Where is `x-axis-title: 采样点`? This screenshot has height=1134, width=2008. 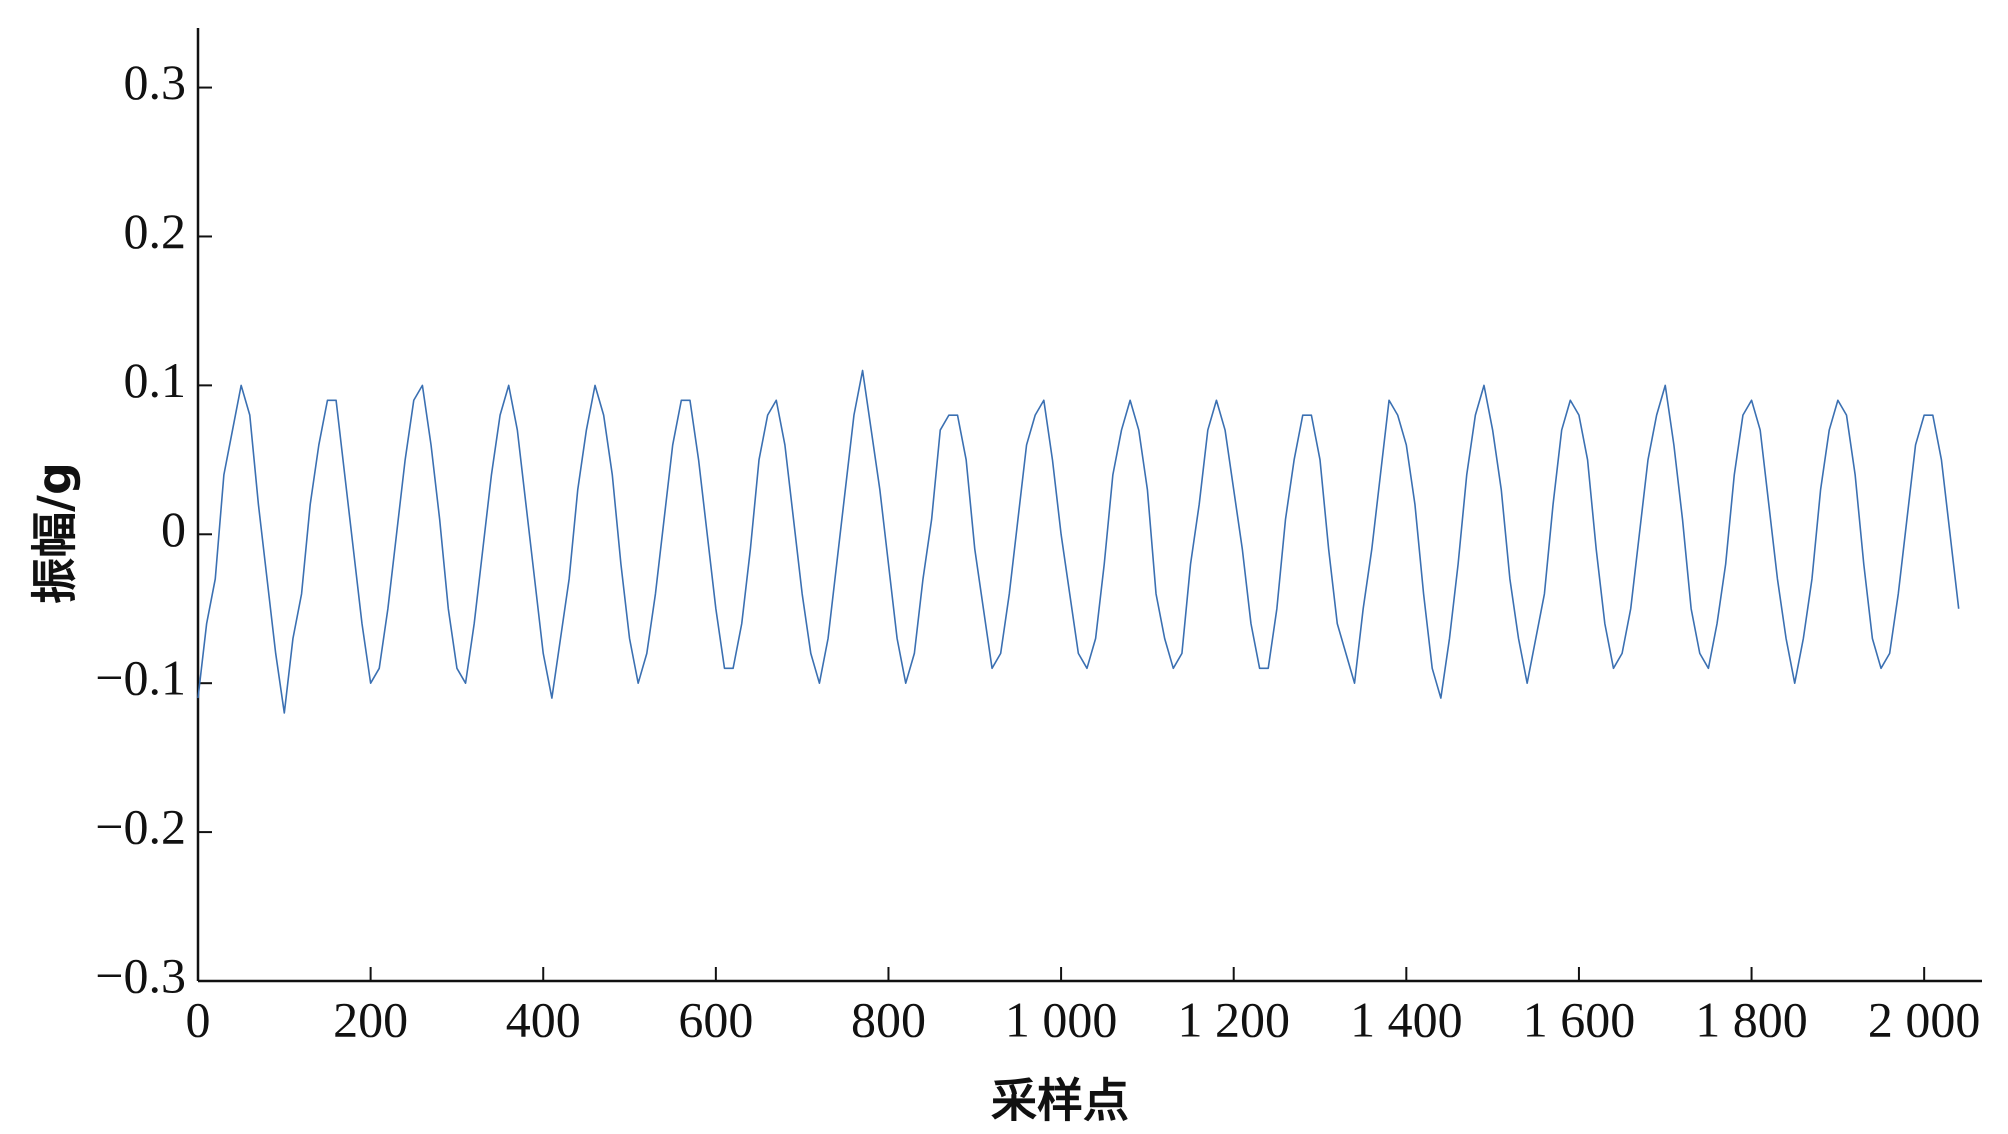 x-axis-title: 采样点 is located at coordinates (1060, 1101).